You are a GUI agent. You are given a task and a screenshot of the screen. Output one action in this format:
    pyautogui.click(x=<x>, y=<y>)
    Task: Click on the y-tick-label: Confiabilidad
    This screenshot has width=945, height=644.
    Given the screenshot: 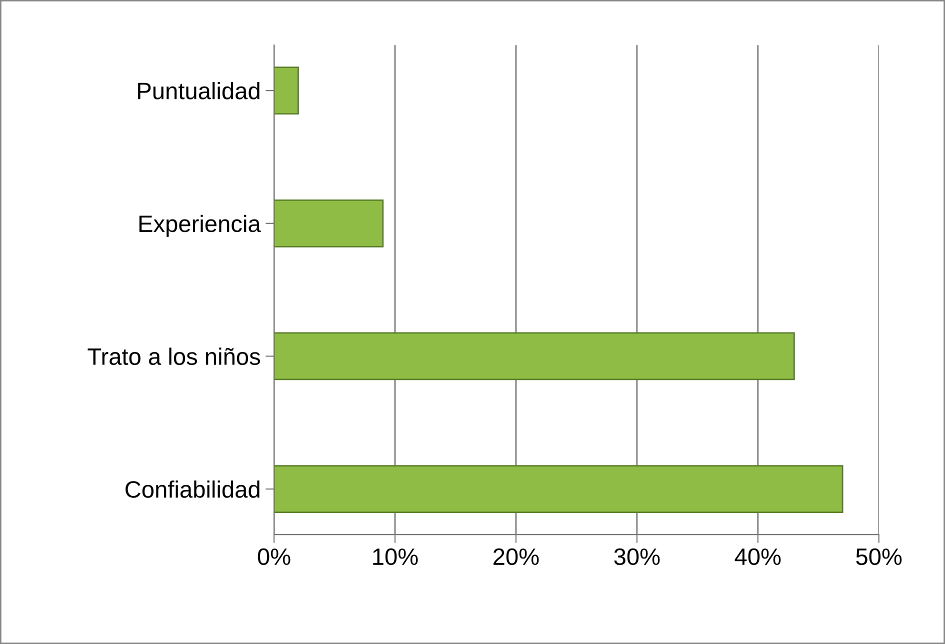 What is the action you would take?
    pyautogui.click(x=193, y=489)
    